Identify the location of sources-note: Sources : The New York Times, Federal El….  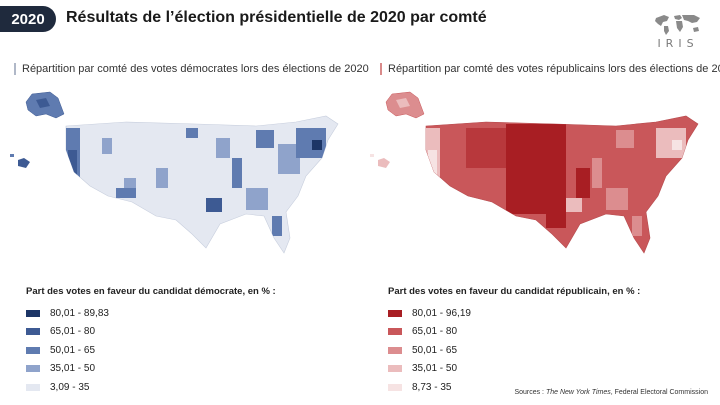
(611, 392).